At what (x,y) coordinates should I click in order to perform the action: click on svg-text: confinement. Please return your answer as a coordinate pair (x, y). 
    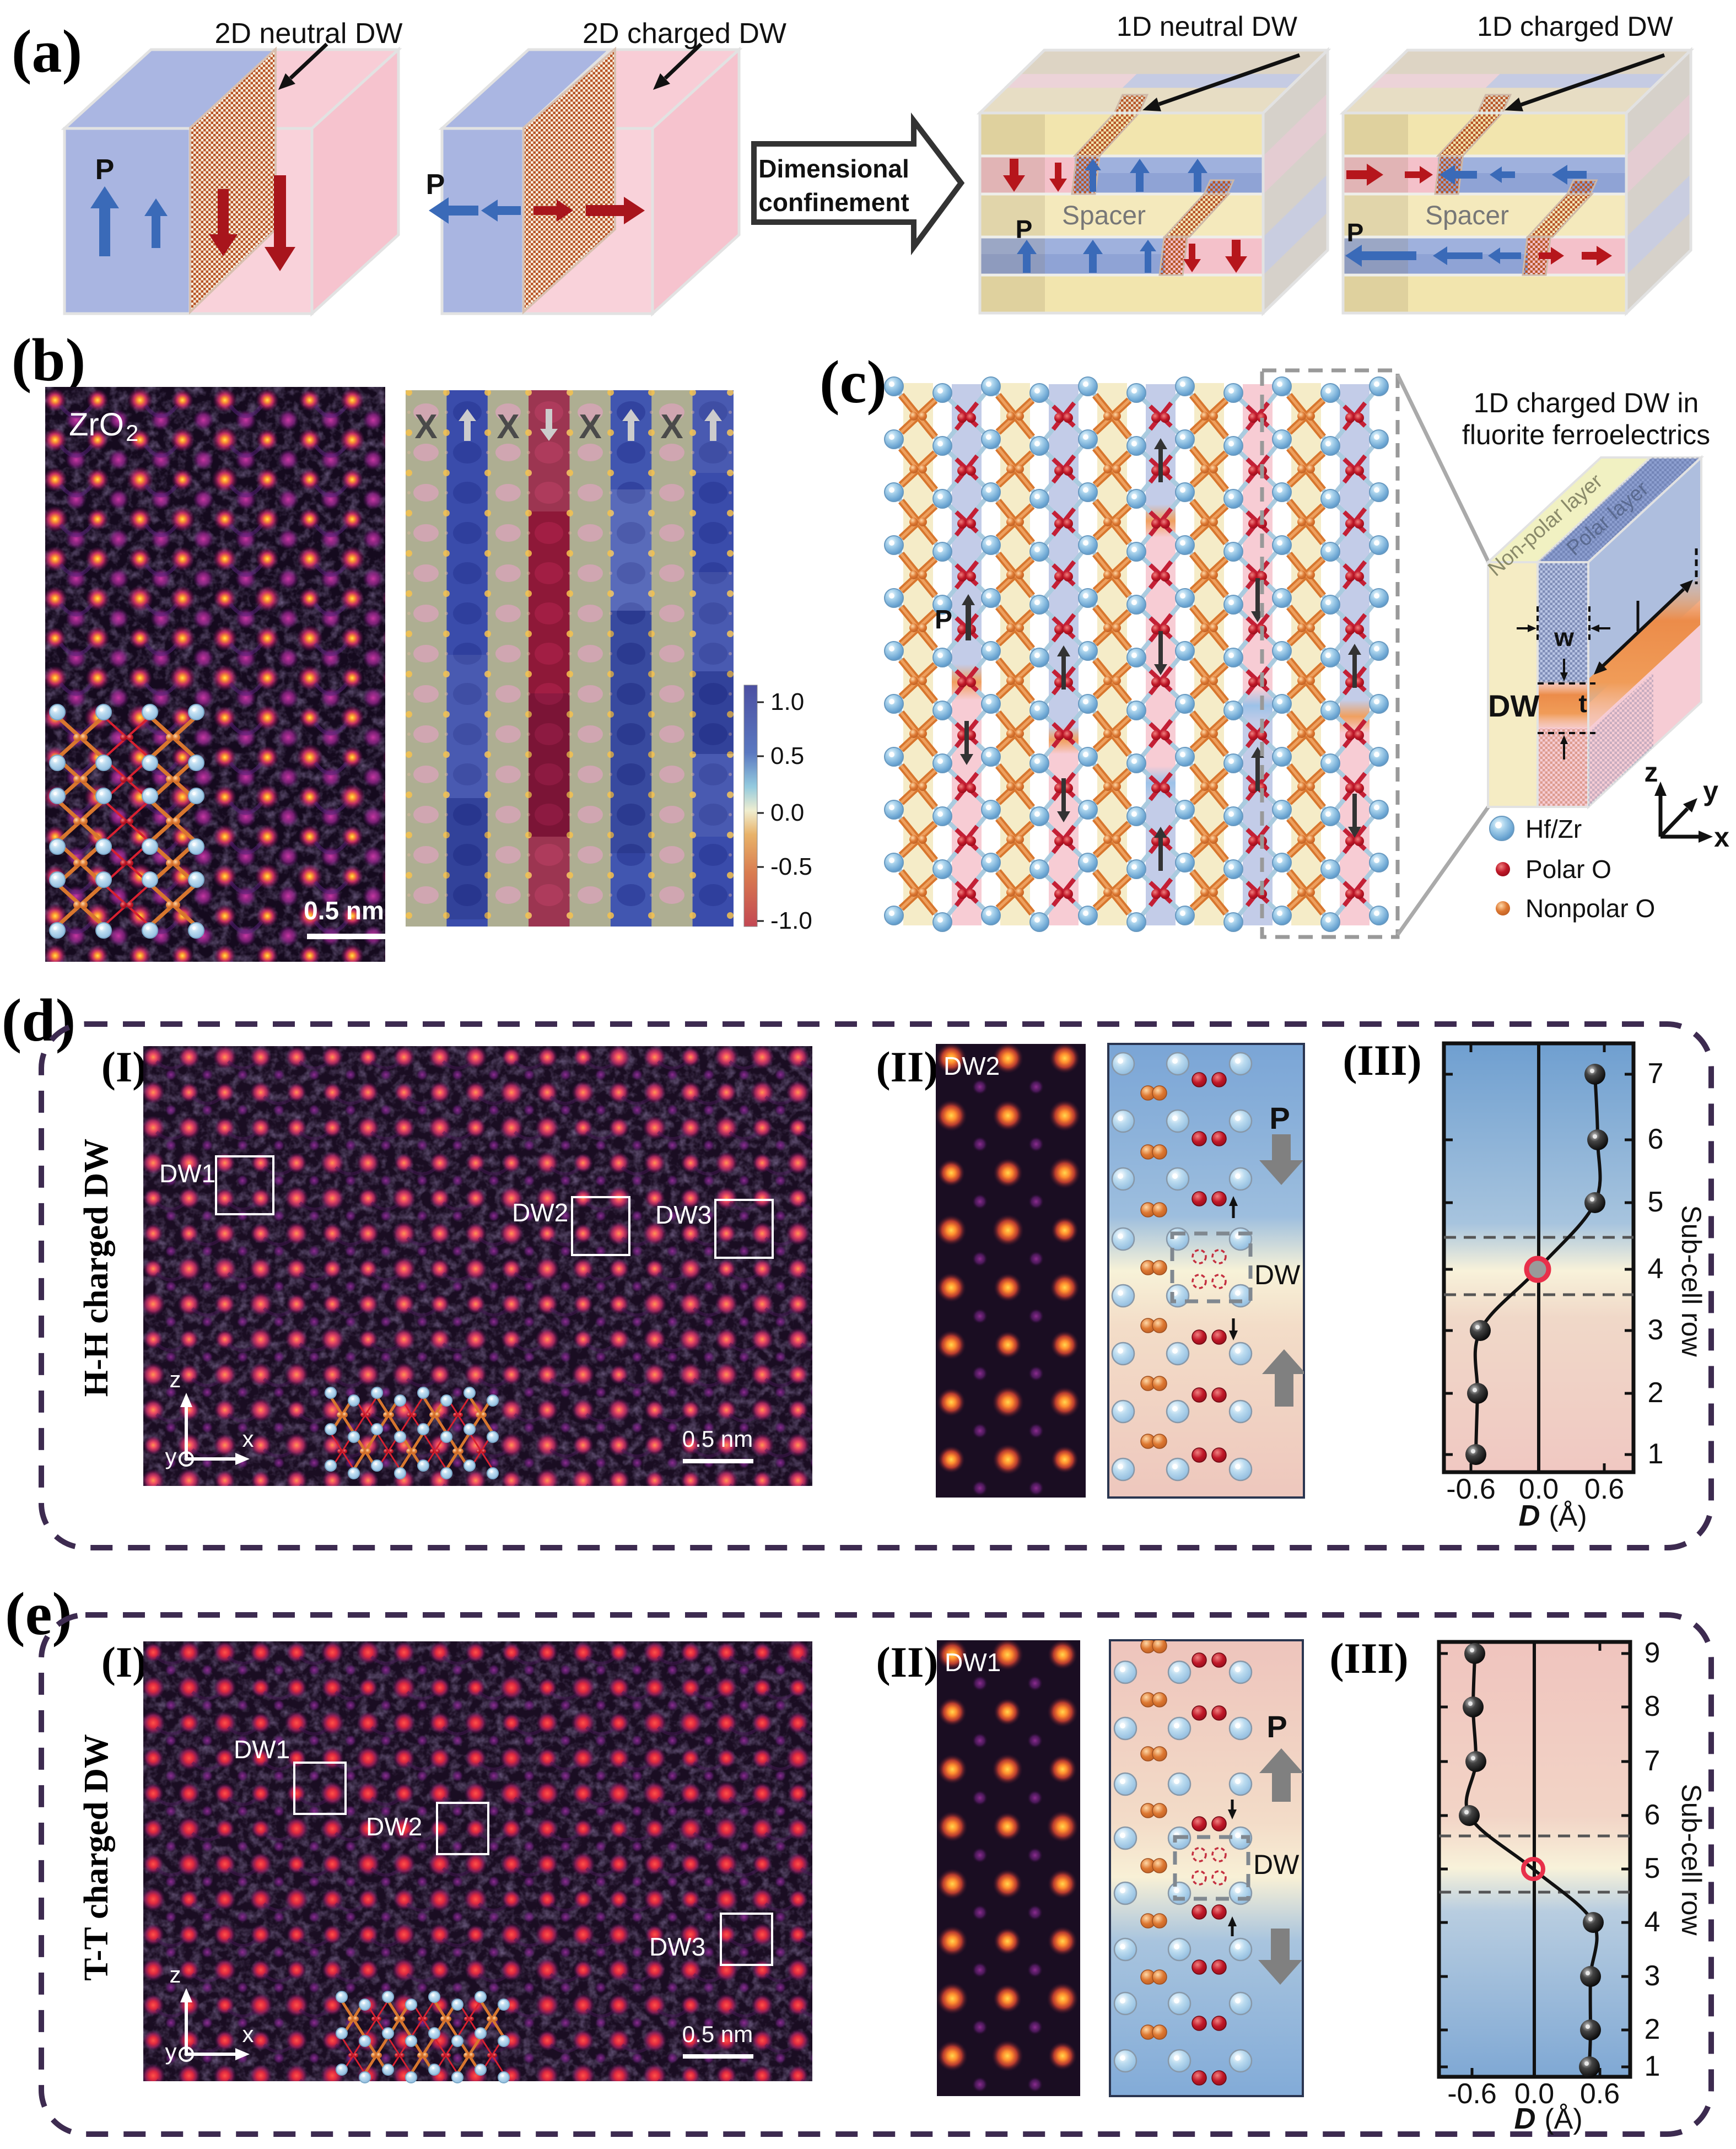
    Looking at the image, I should click on (833, 202).